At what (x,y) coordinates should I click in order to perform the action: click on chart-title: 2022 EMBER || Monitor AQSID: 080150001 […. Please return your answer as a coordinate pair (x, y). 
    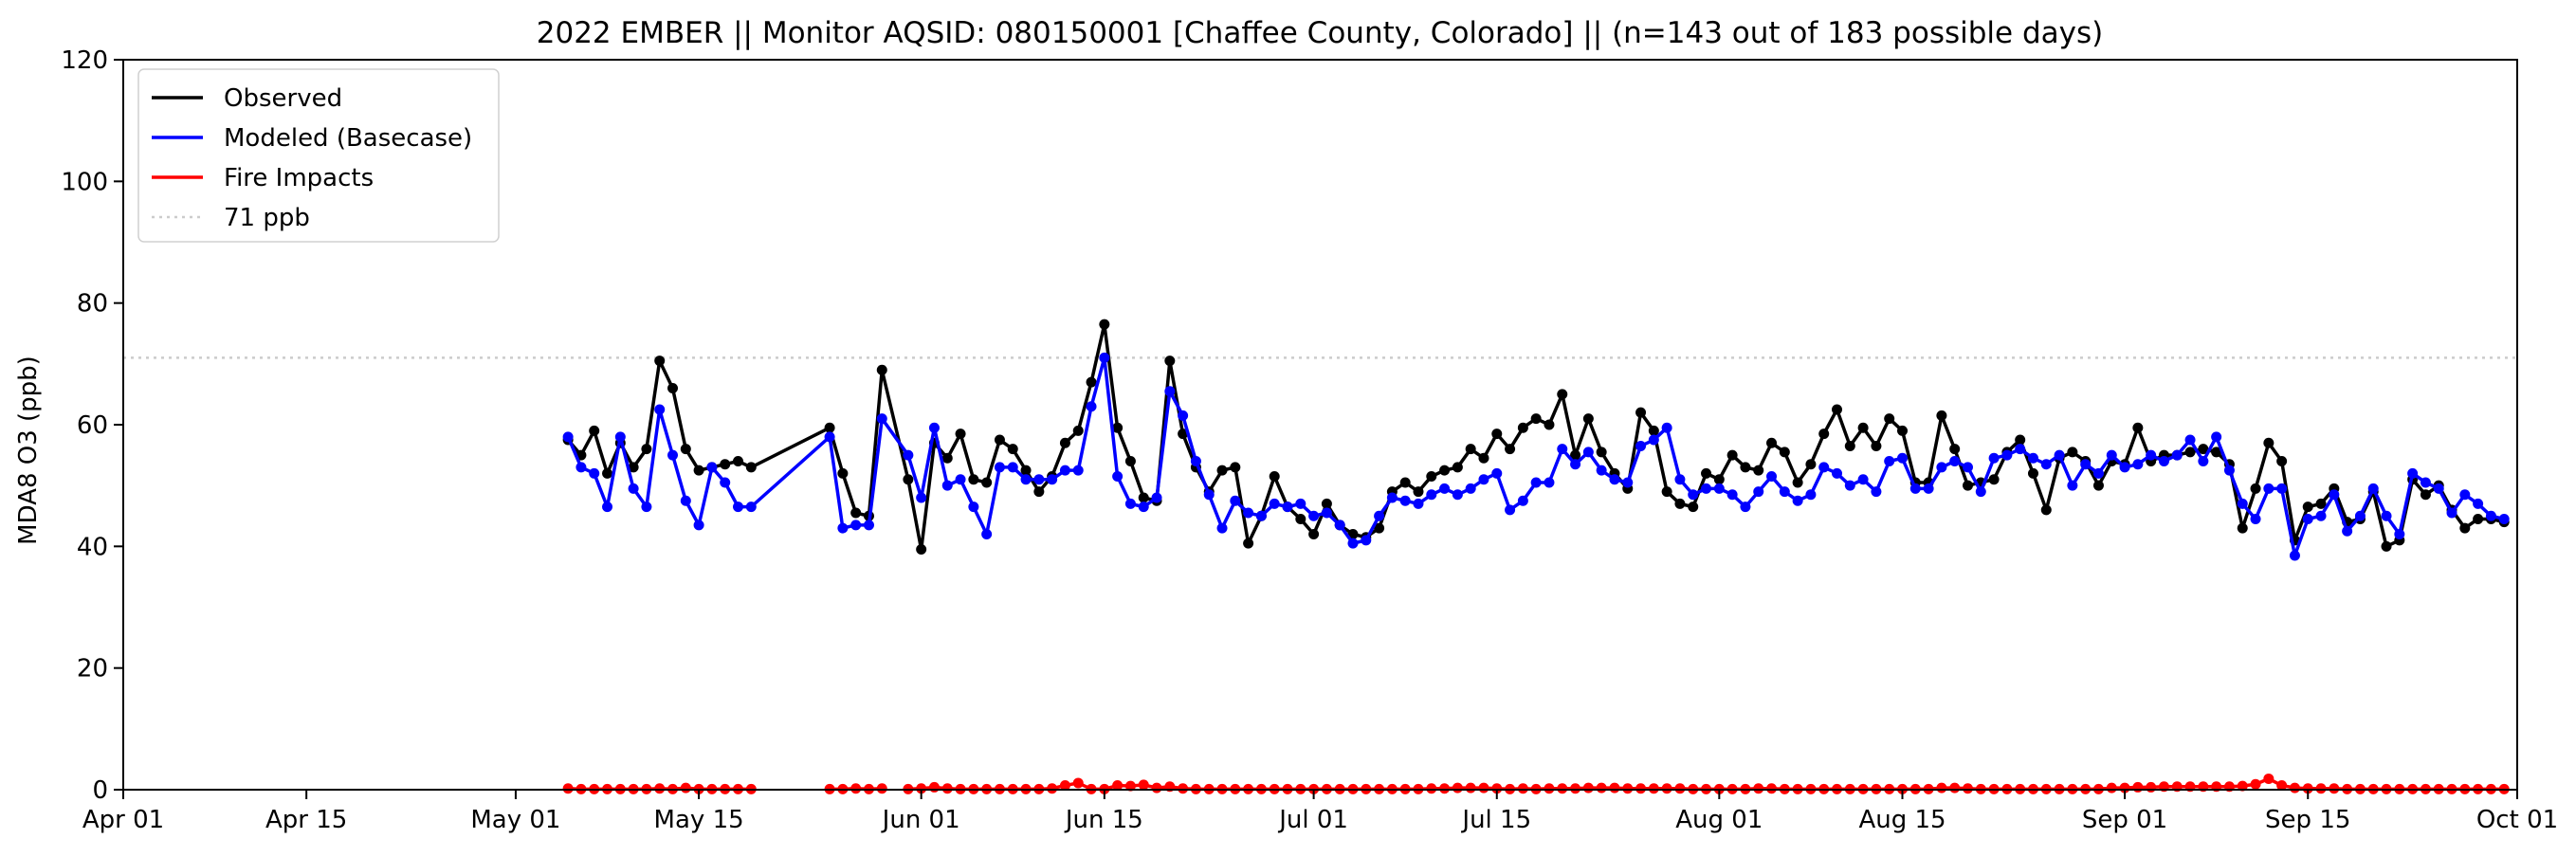
    Looking at the image, I should click on (1320, 33).